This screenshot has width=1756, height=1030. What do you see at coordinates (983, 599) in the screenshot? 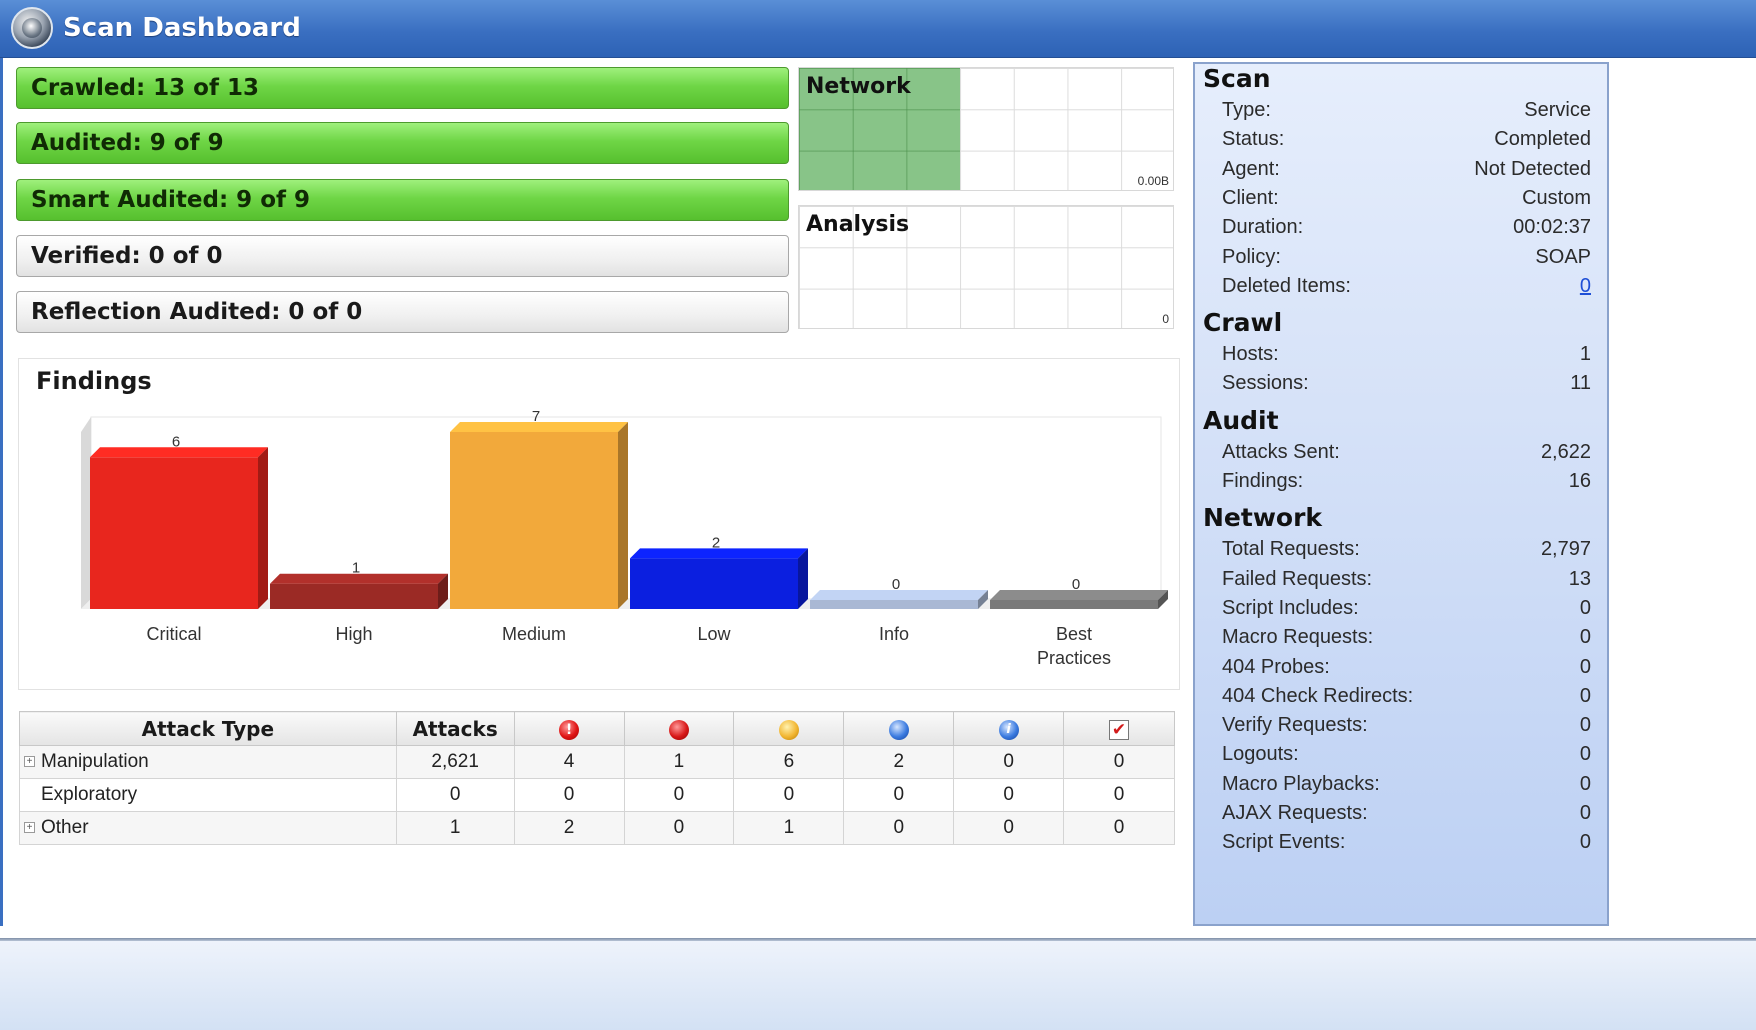
I see `bar-side-info` at bounding box center [983, 599].